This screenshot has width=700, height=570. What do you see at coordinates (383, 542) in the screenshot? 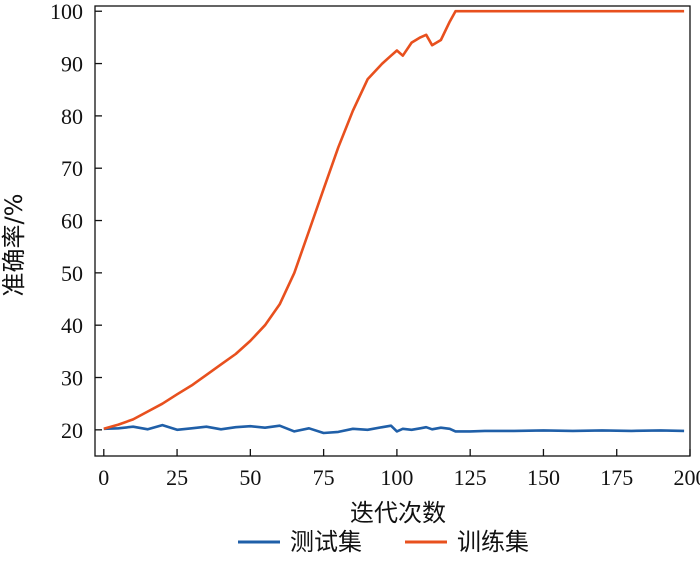
I see `legend: 测试集 训练集` at bounding box center [383, 542].